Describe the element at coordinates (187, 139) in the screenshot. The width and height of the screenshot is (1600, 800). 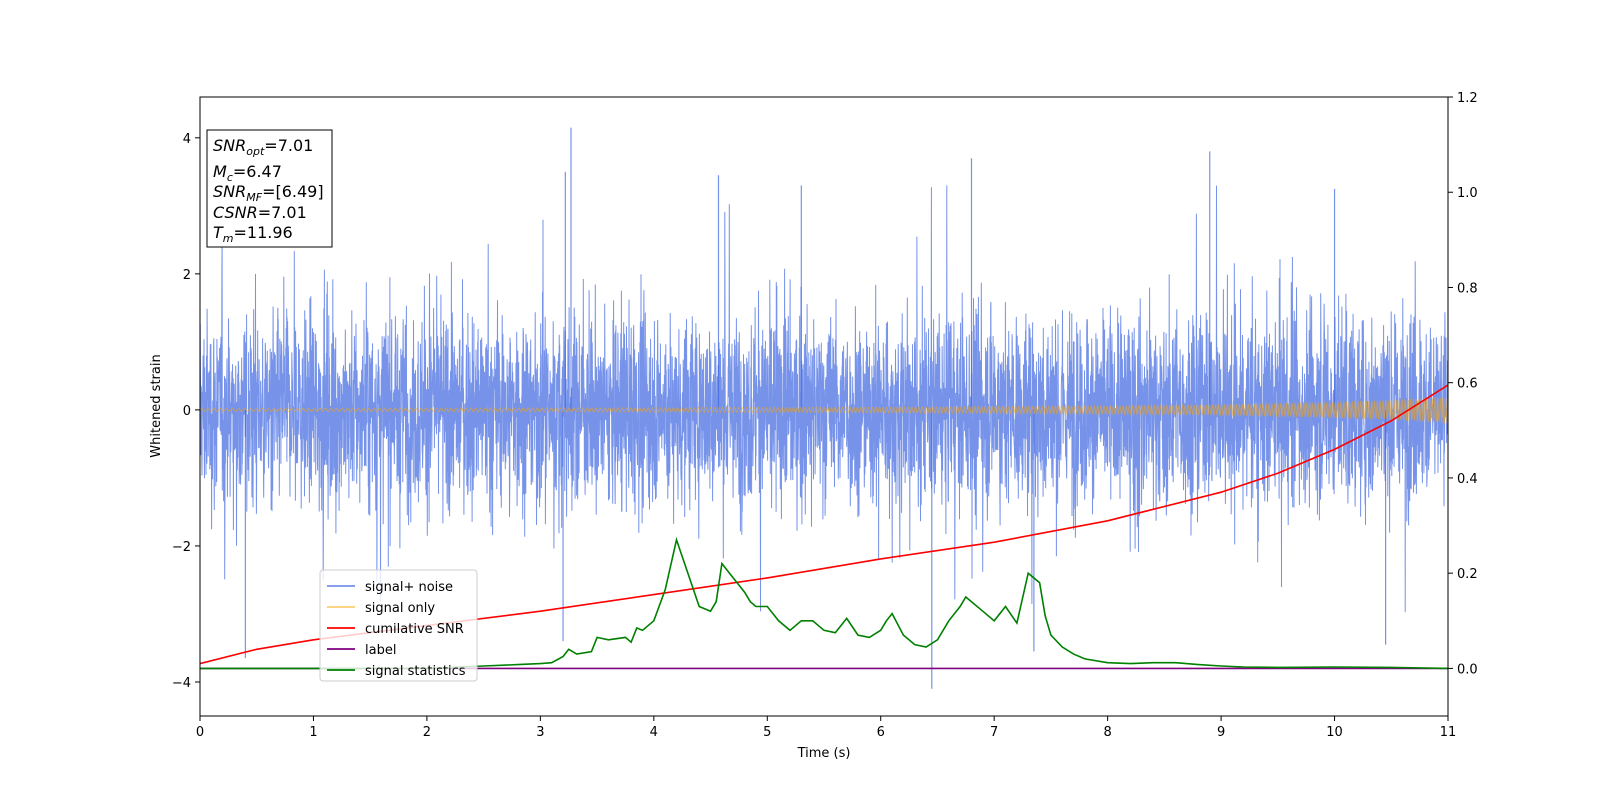
I see `y-tick-label: 4` at that location.